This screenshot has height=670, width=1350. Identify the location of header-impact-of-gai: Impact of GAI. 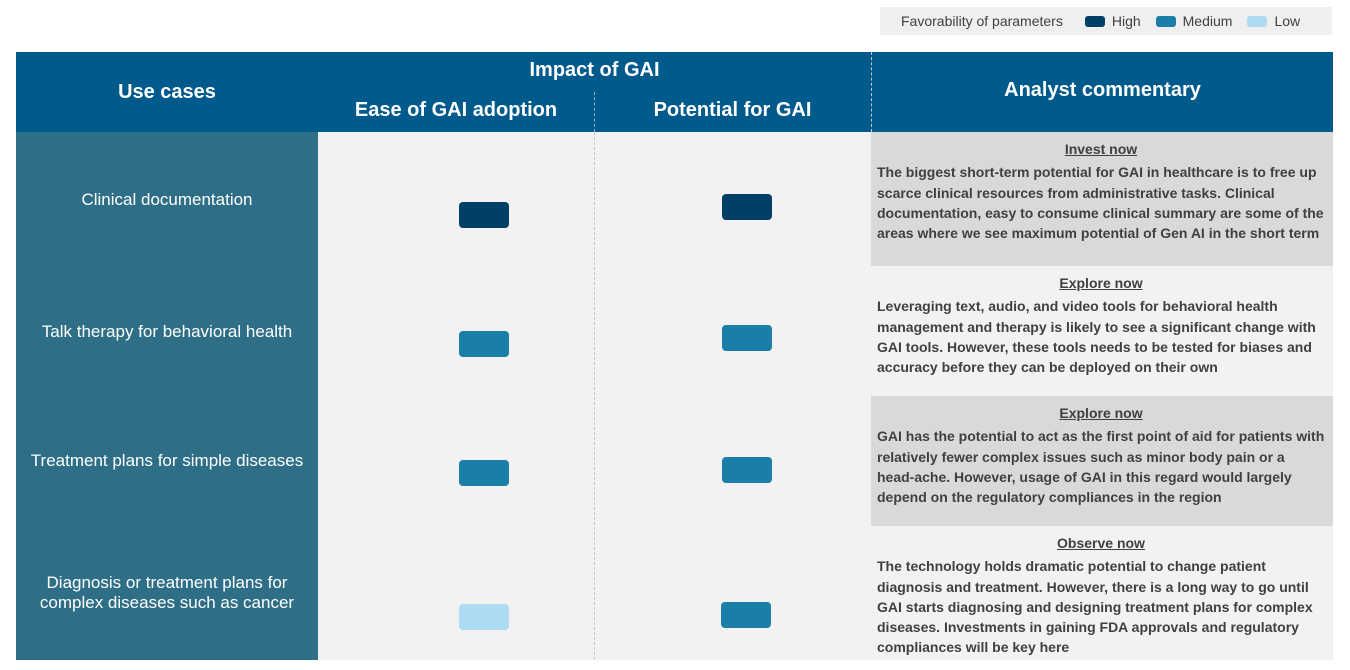
(594, 69).